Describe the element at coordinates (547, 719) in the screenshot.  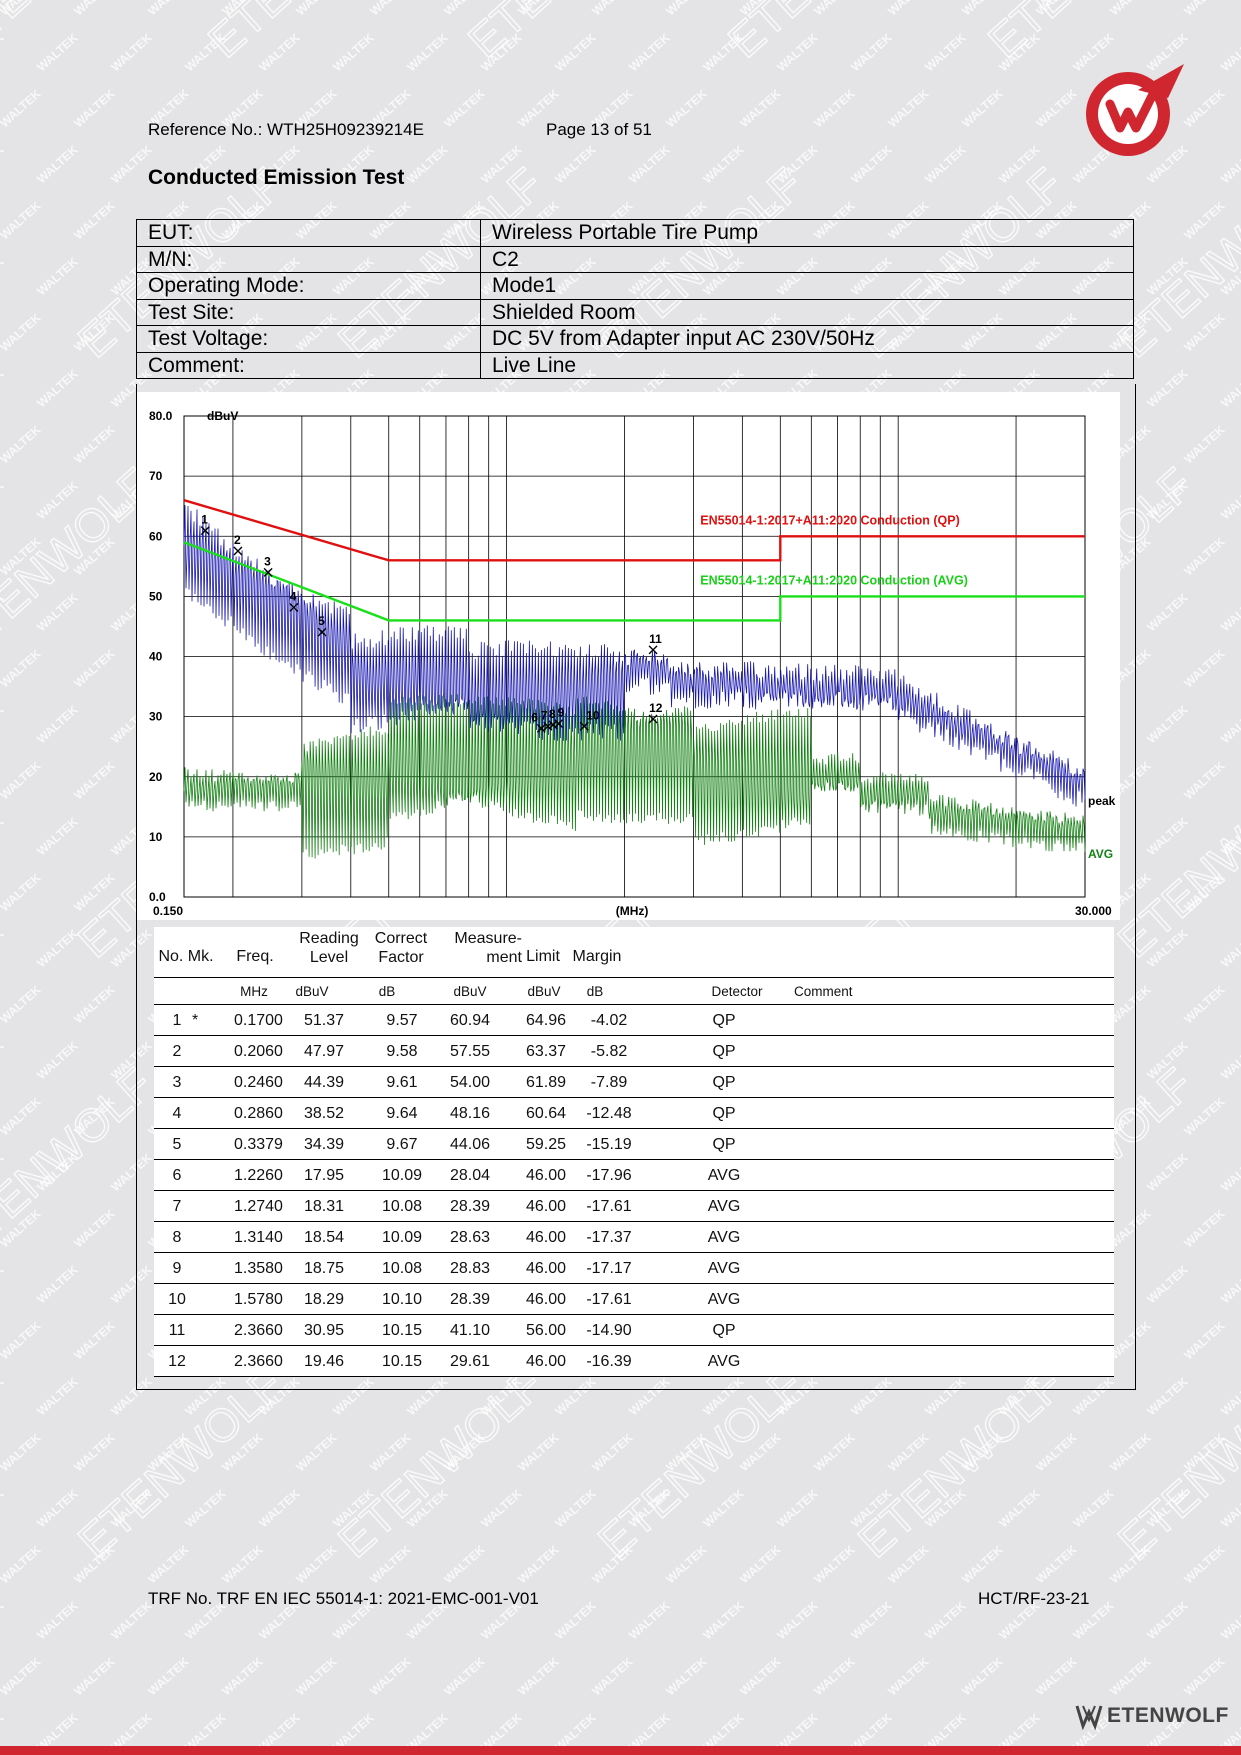
I see `marker: 7` at that location.